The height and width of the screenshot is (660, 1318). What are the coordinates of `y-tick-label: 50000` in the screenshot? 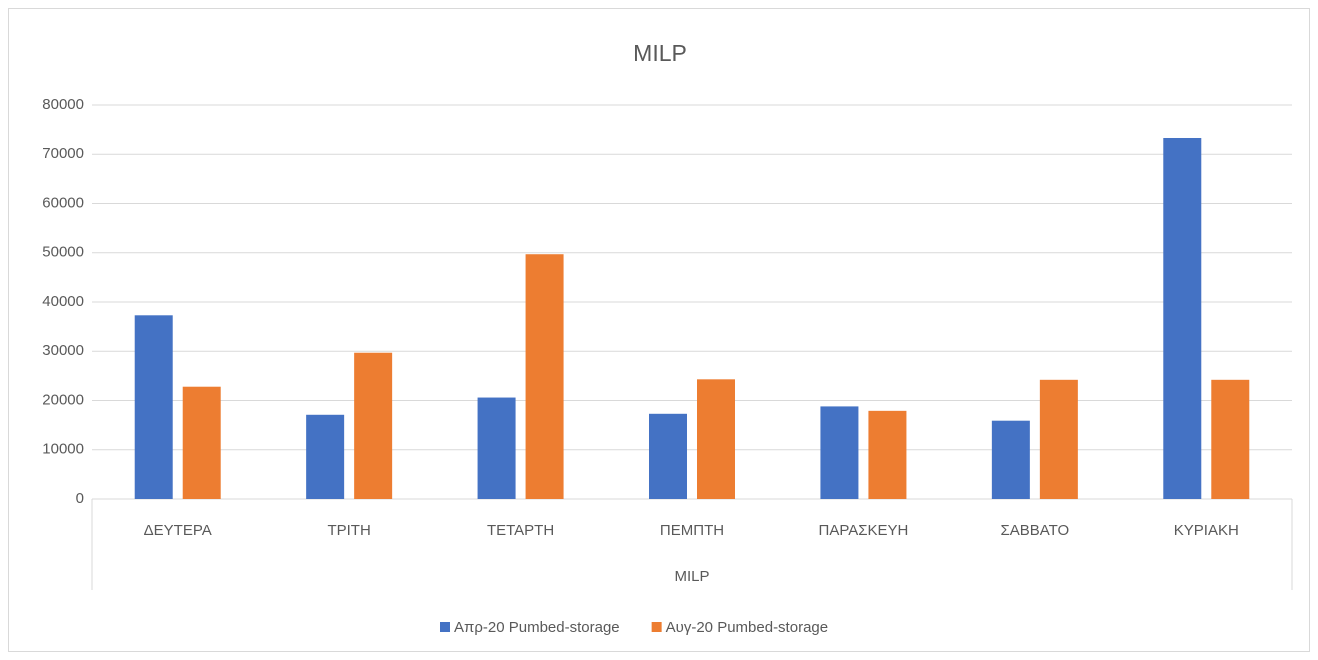 It's located at (63, 252).